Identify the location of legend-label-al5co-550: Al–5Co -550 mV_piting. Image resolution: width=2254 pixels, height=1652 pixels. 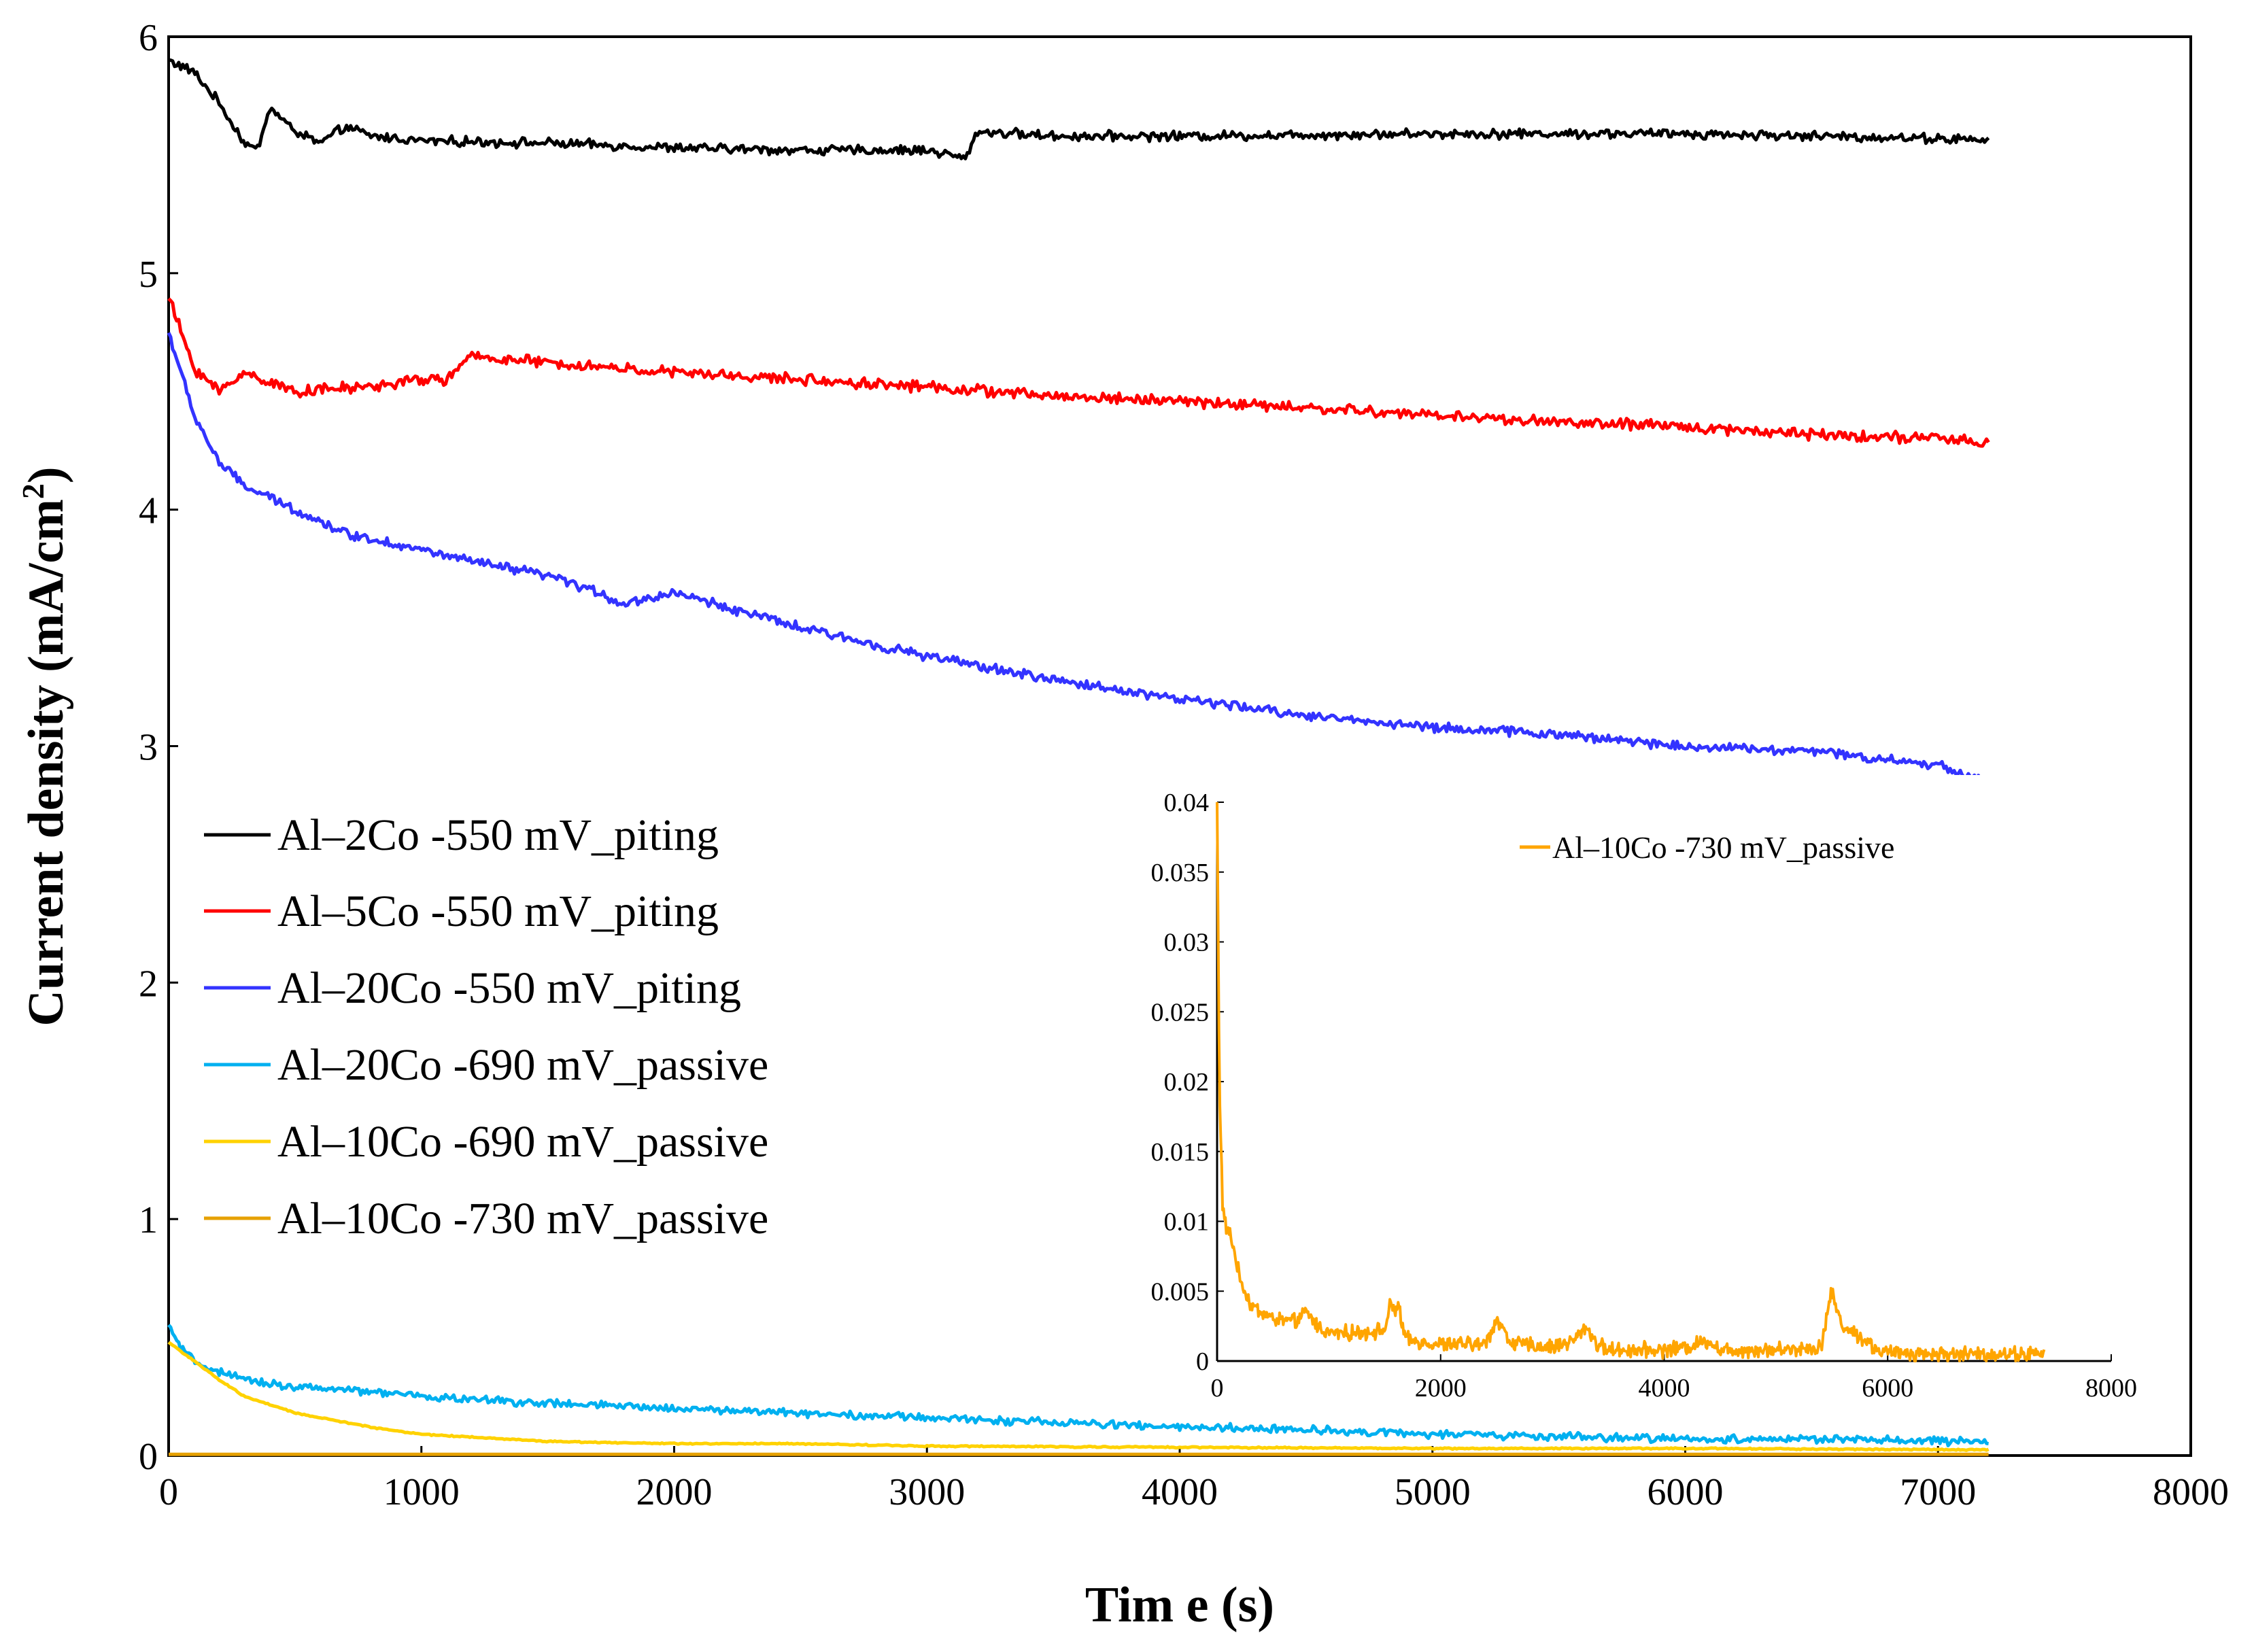
(498, 911).